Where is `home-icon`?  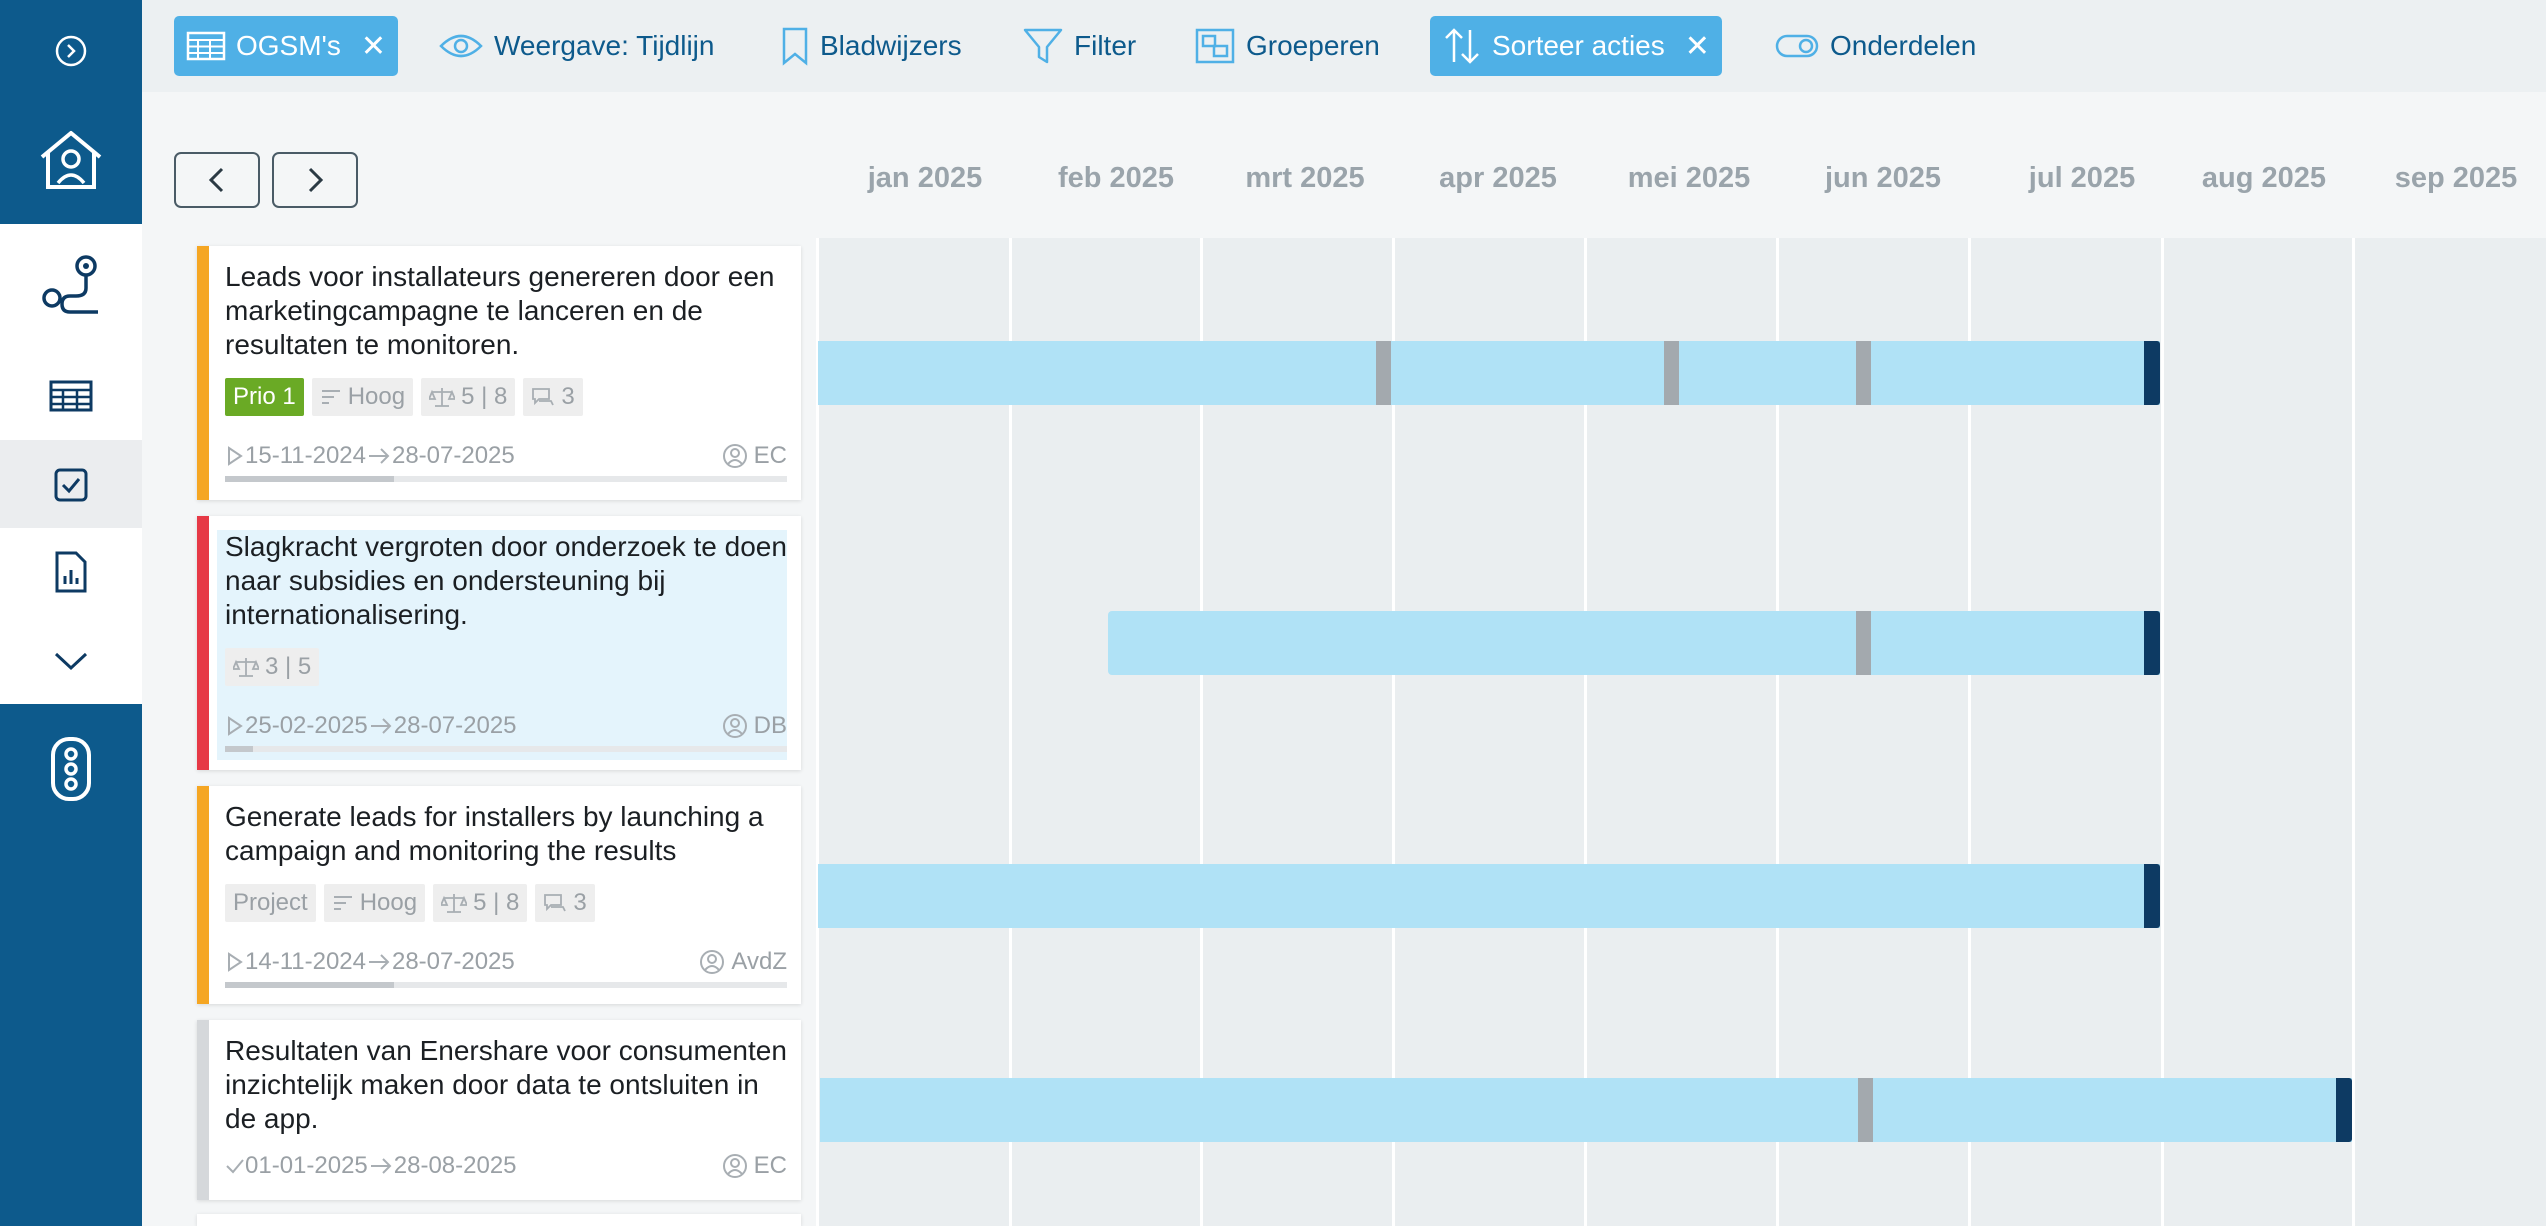
home-icon is located at coordinates (71, 160).